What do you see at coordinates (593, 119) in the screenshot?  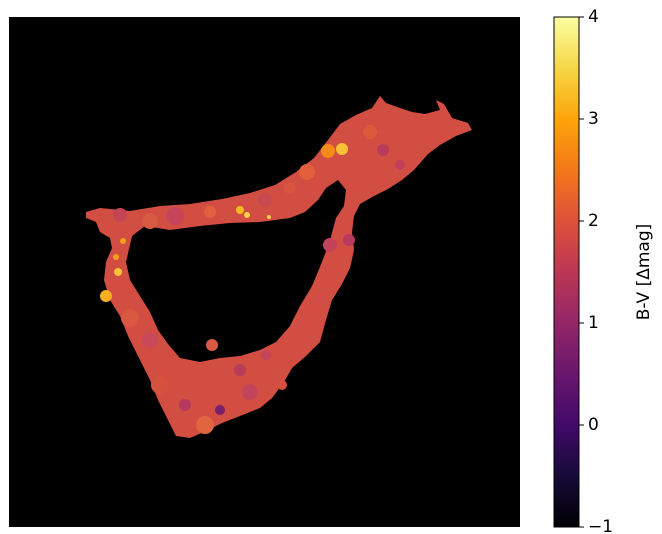 I see `colorbar-tick-label: 3` at bounding box center [593, 119].